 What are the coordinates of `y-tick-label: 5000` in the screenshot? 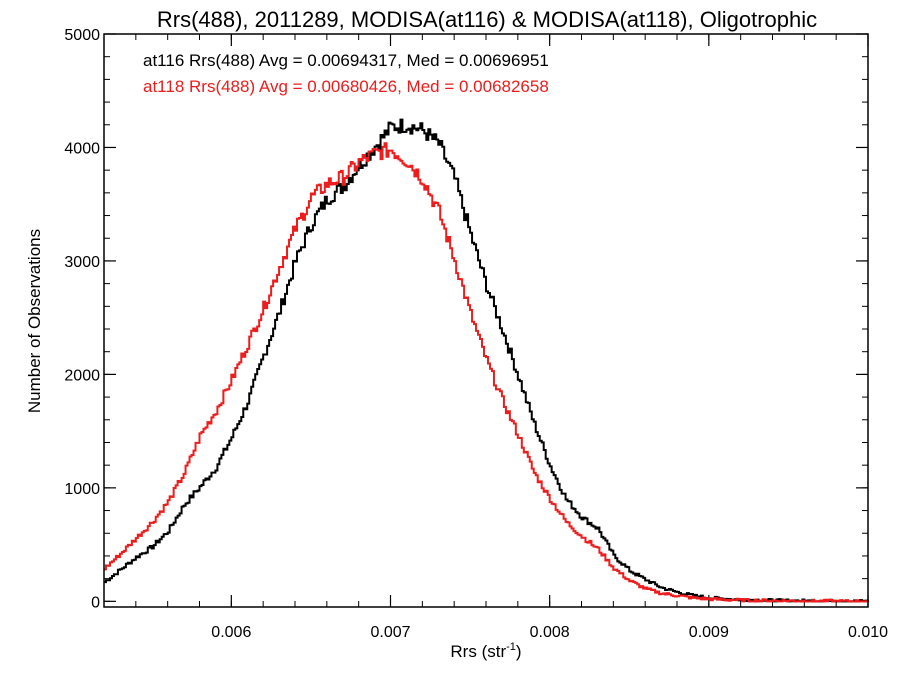 It's located at (82, 35).